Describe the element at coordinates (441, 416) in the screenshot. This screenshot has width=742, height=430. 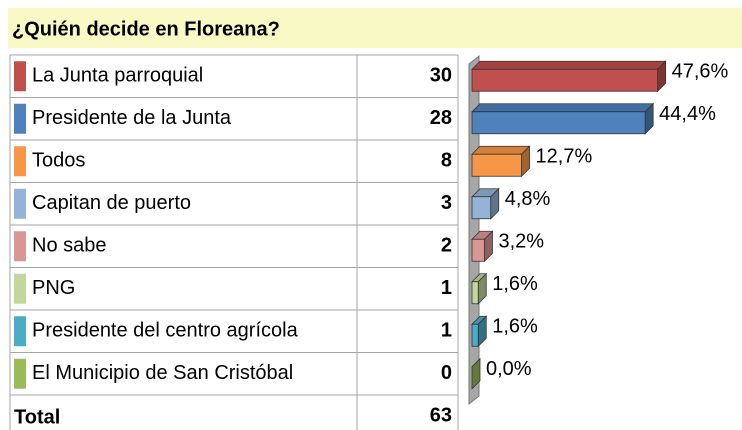
I see `total-count: 63` at that location.